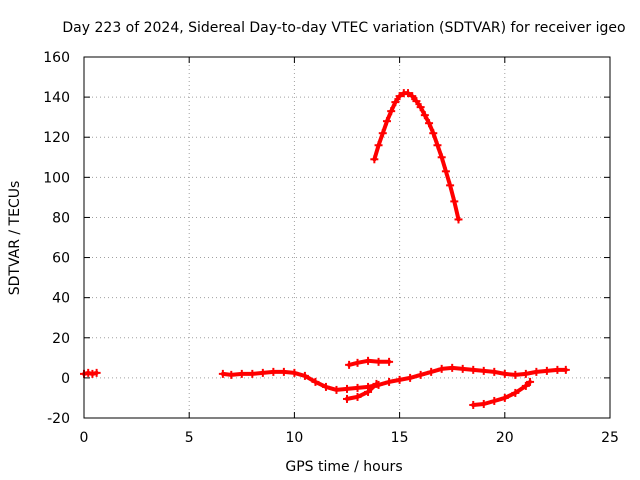 The height and width of the screenshot is (480, 640). Describe the element at coordinates (400, 438) in the screenshot. I see `x-tick-label: 15` at that location.